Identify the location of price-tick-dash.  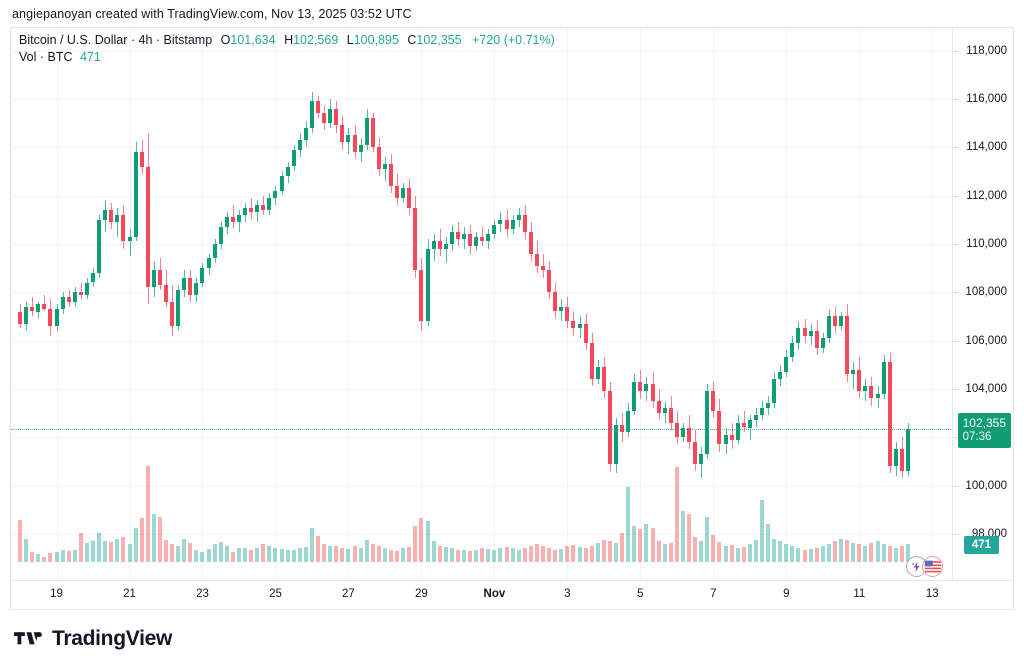
(956, 51).